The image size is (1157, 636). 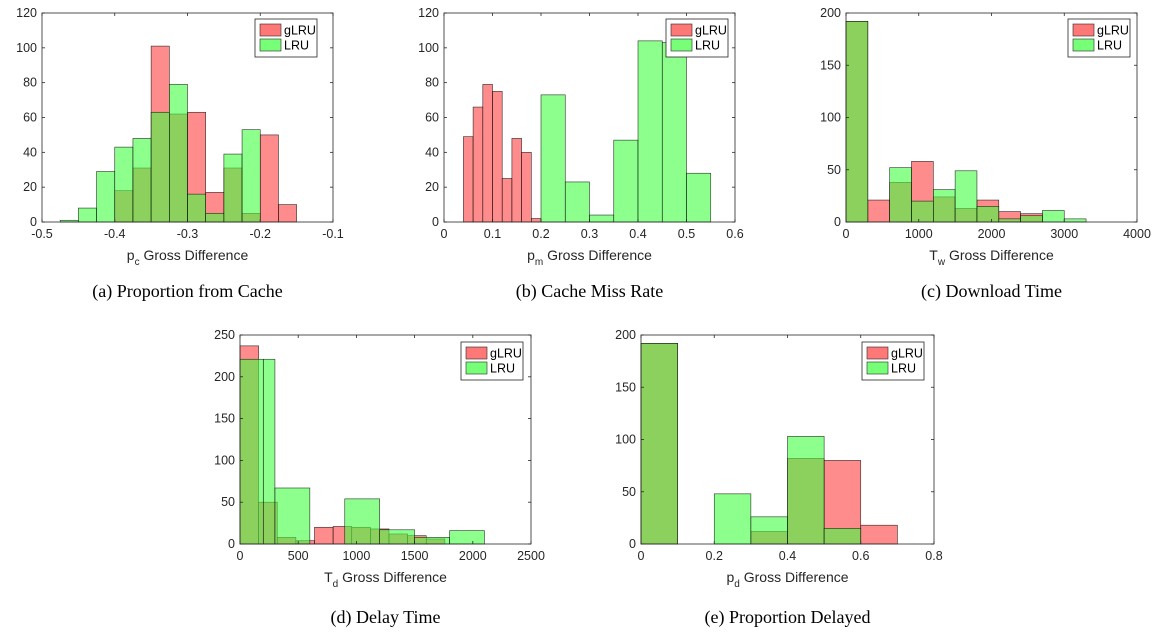 What do you see at coordinates (228, 502) in the screenshot?
I see `y-tick-label: 50` at bounding box center [228, 502].